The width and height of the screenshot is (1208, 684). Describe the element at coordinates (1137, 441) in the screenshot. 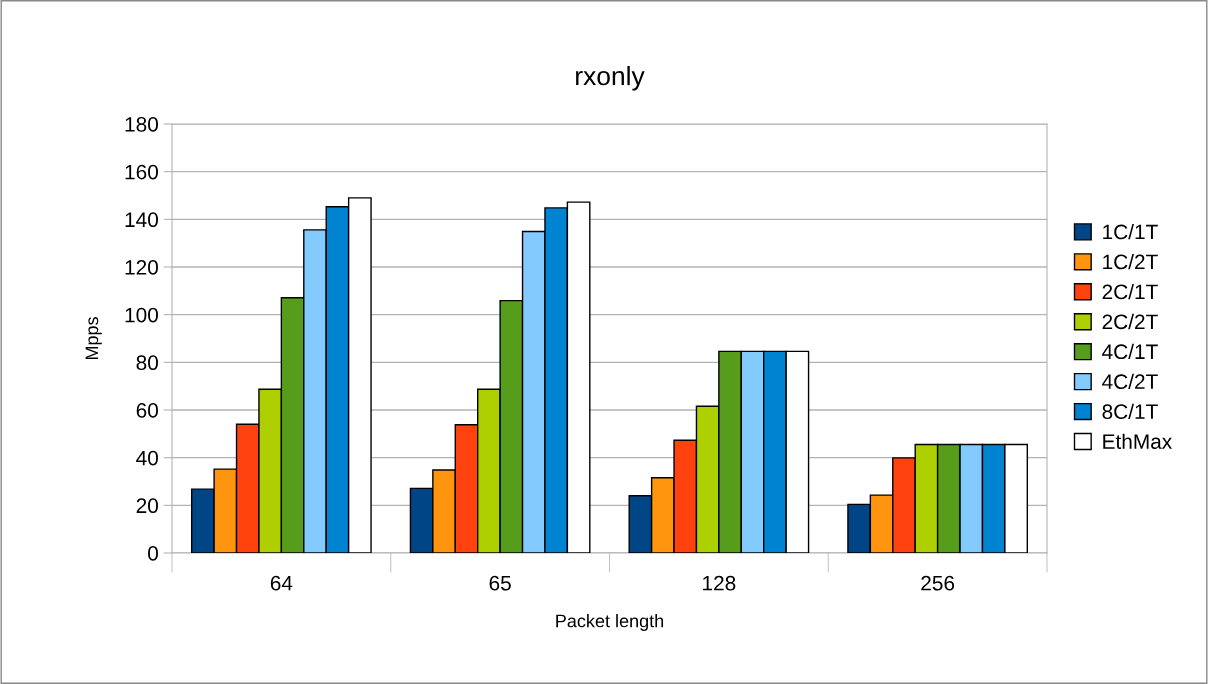

I see `legend-label: EthMax` at that location.